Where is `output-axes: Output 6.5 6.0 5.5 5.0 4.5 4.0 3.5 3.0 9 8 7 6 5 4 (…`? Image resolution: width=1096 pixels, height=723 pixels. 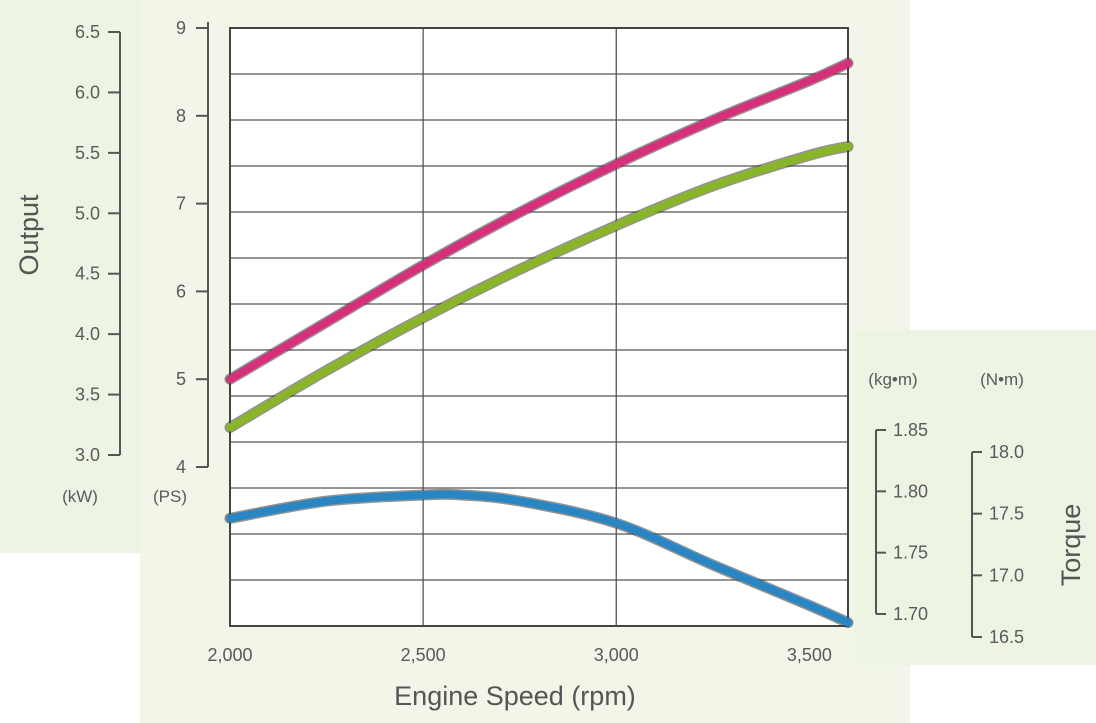 output-axes: Output 6.5 6.0 5.5 5.0 4.5 4.0 3.5 3.0 9 8 7 6 5 4 (… is located at coordinates (111, 262).